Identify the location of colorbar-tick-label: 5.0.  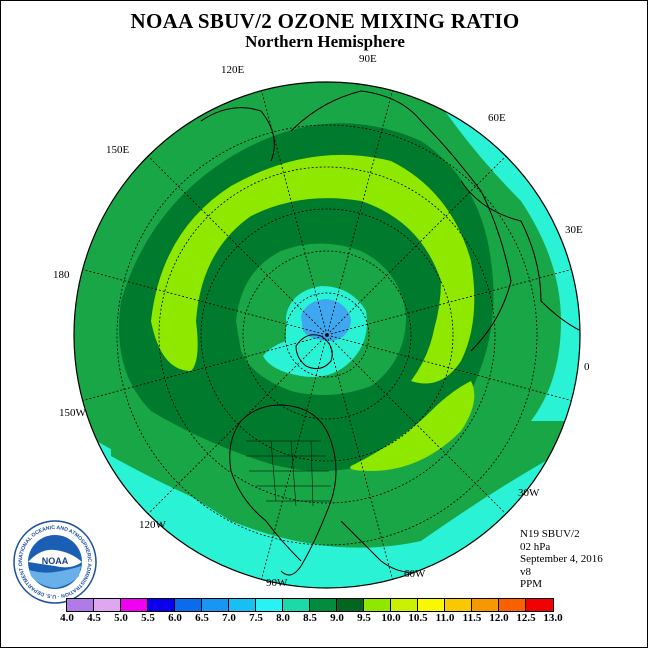
(121, 618).